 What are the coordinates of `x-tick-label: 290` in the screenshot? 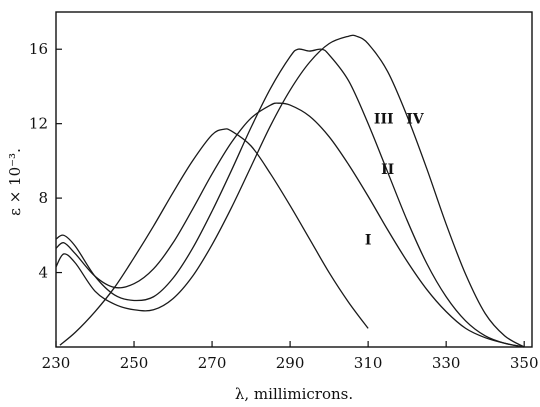 It's located at (290, 363).